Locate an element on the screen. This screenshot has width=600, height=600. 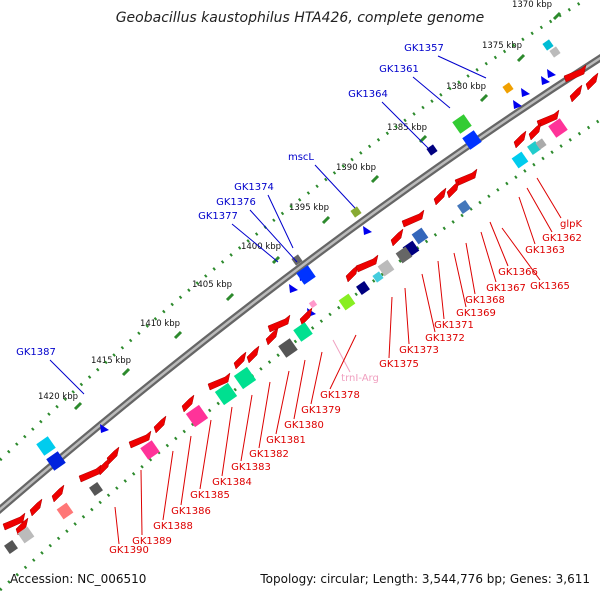
reverse-gene-label: GK1384 is located at coordinates (232, 482).